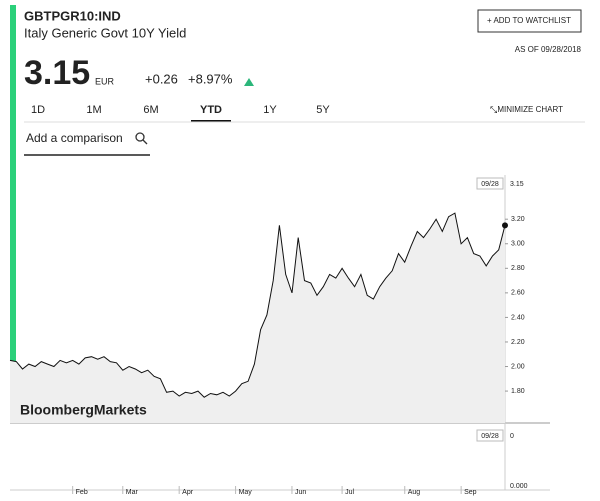 This screenshot has width=600, height=501. What do you see at coordinates (13, 212) in the screenshot?
I see `accent-bar` at bounding box center [13, 212].